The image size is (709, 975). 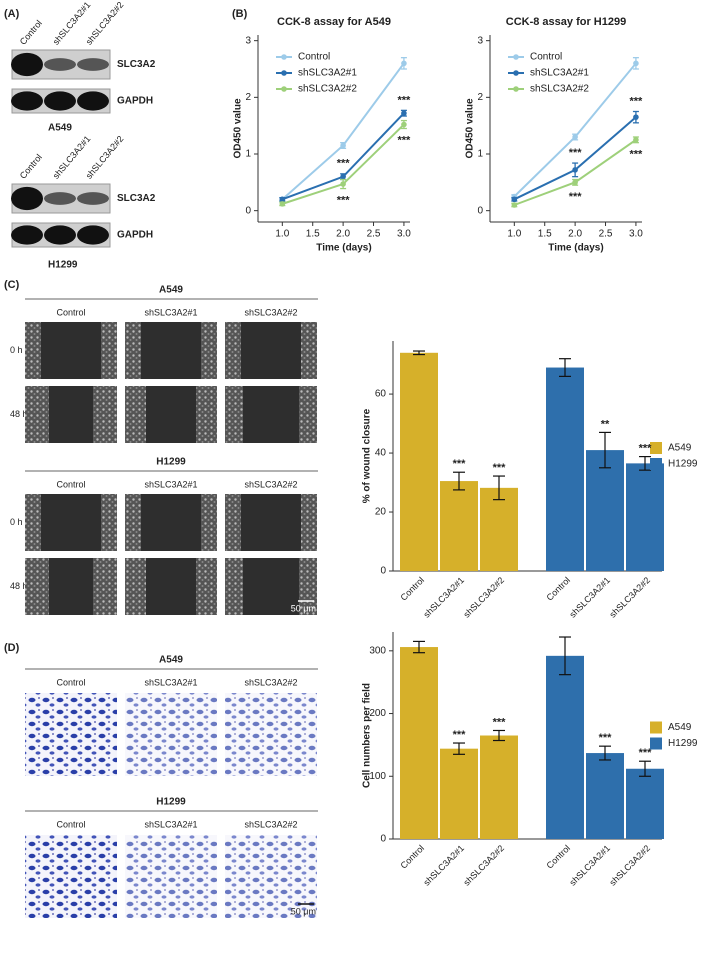 I want to click on cell-label: H1299, so click(x=63, y=265).